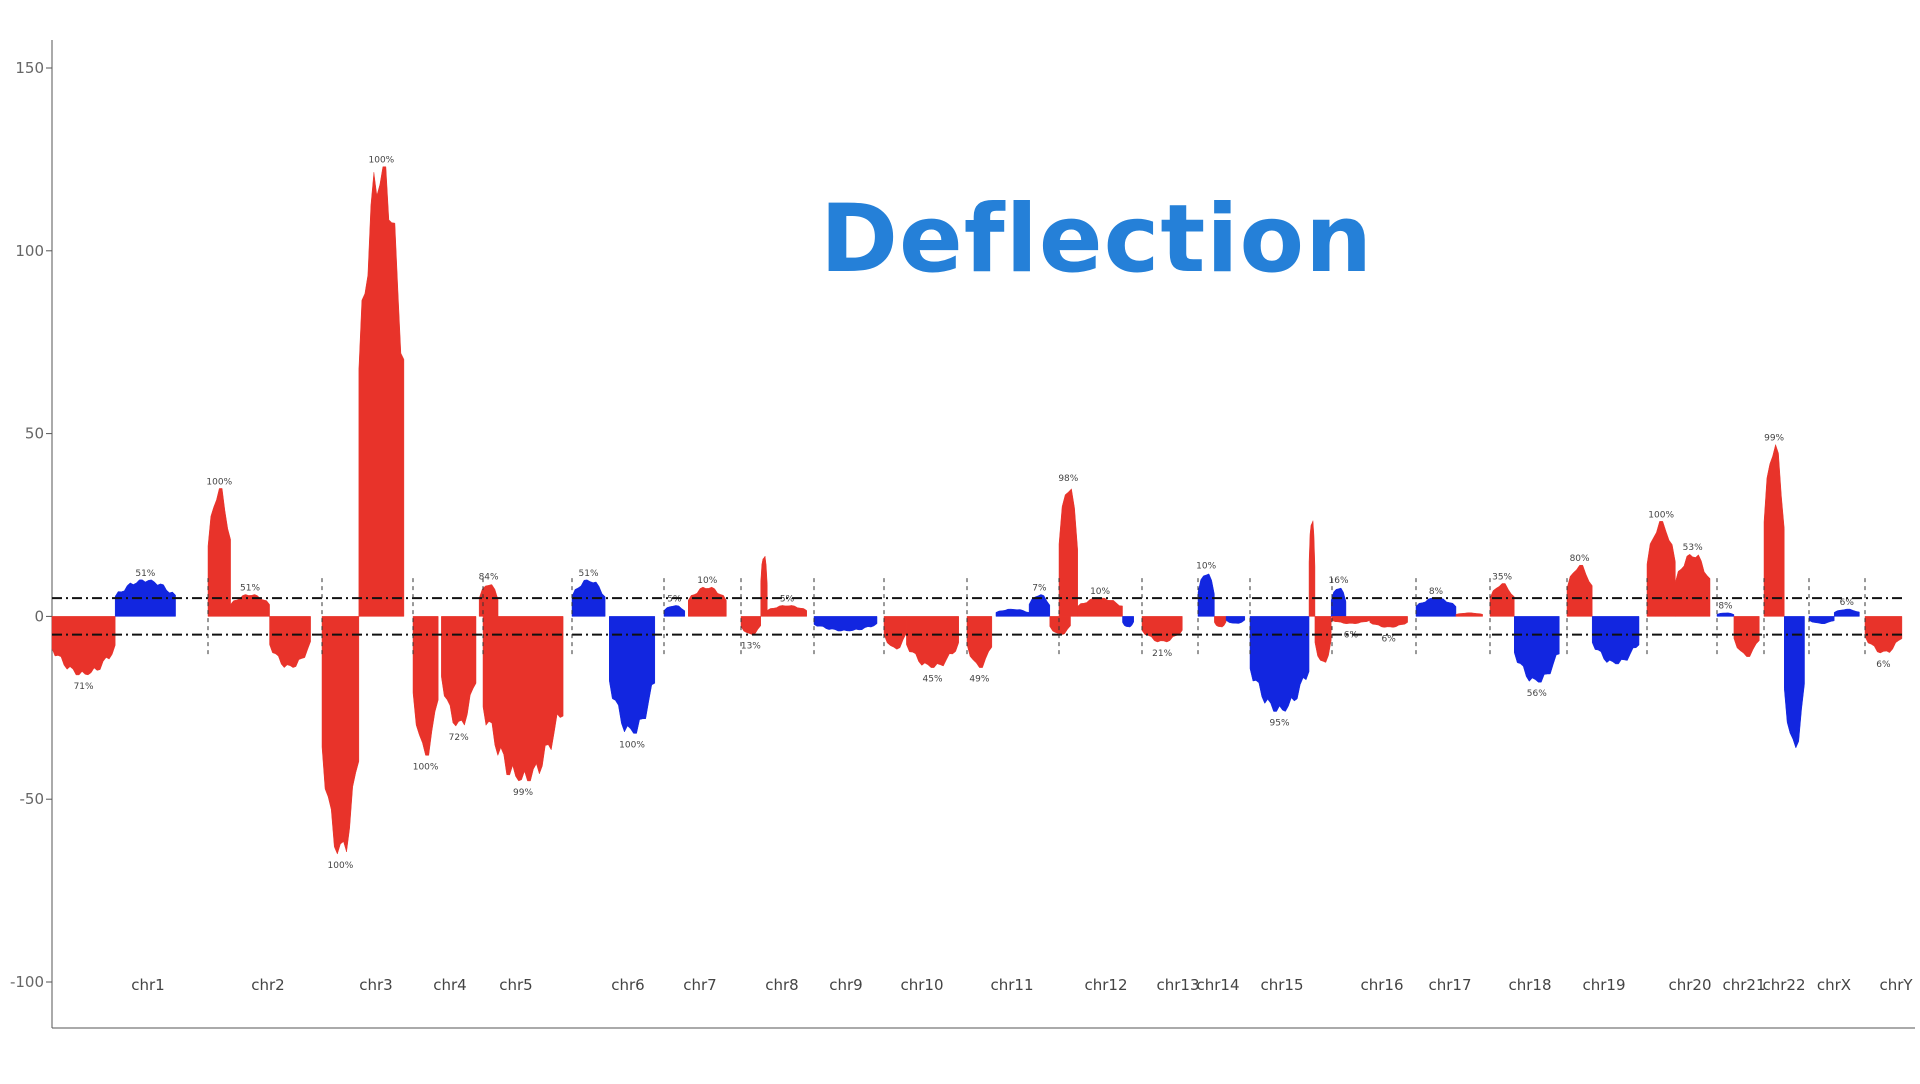  I want to click on x-tick-label: chr6, so click(627, 985).